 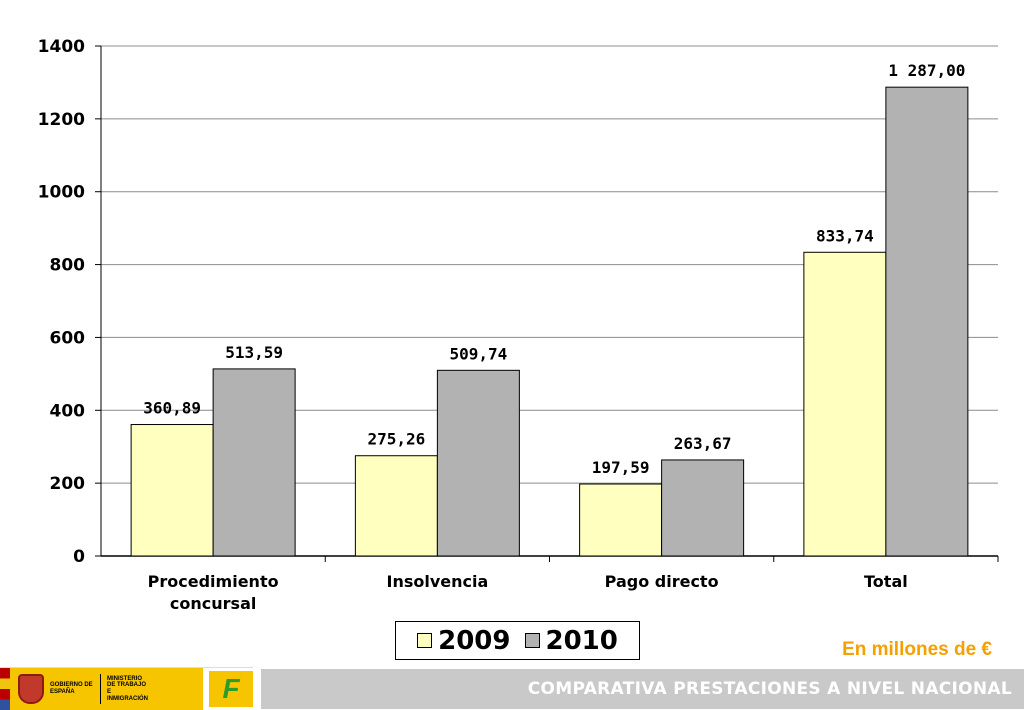 I want to click on data-label-2010: 1 287,00, so click(x=926, y=70).